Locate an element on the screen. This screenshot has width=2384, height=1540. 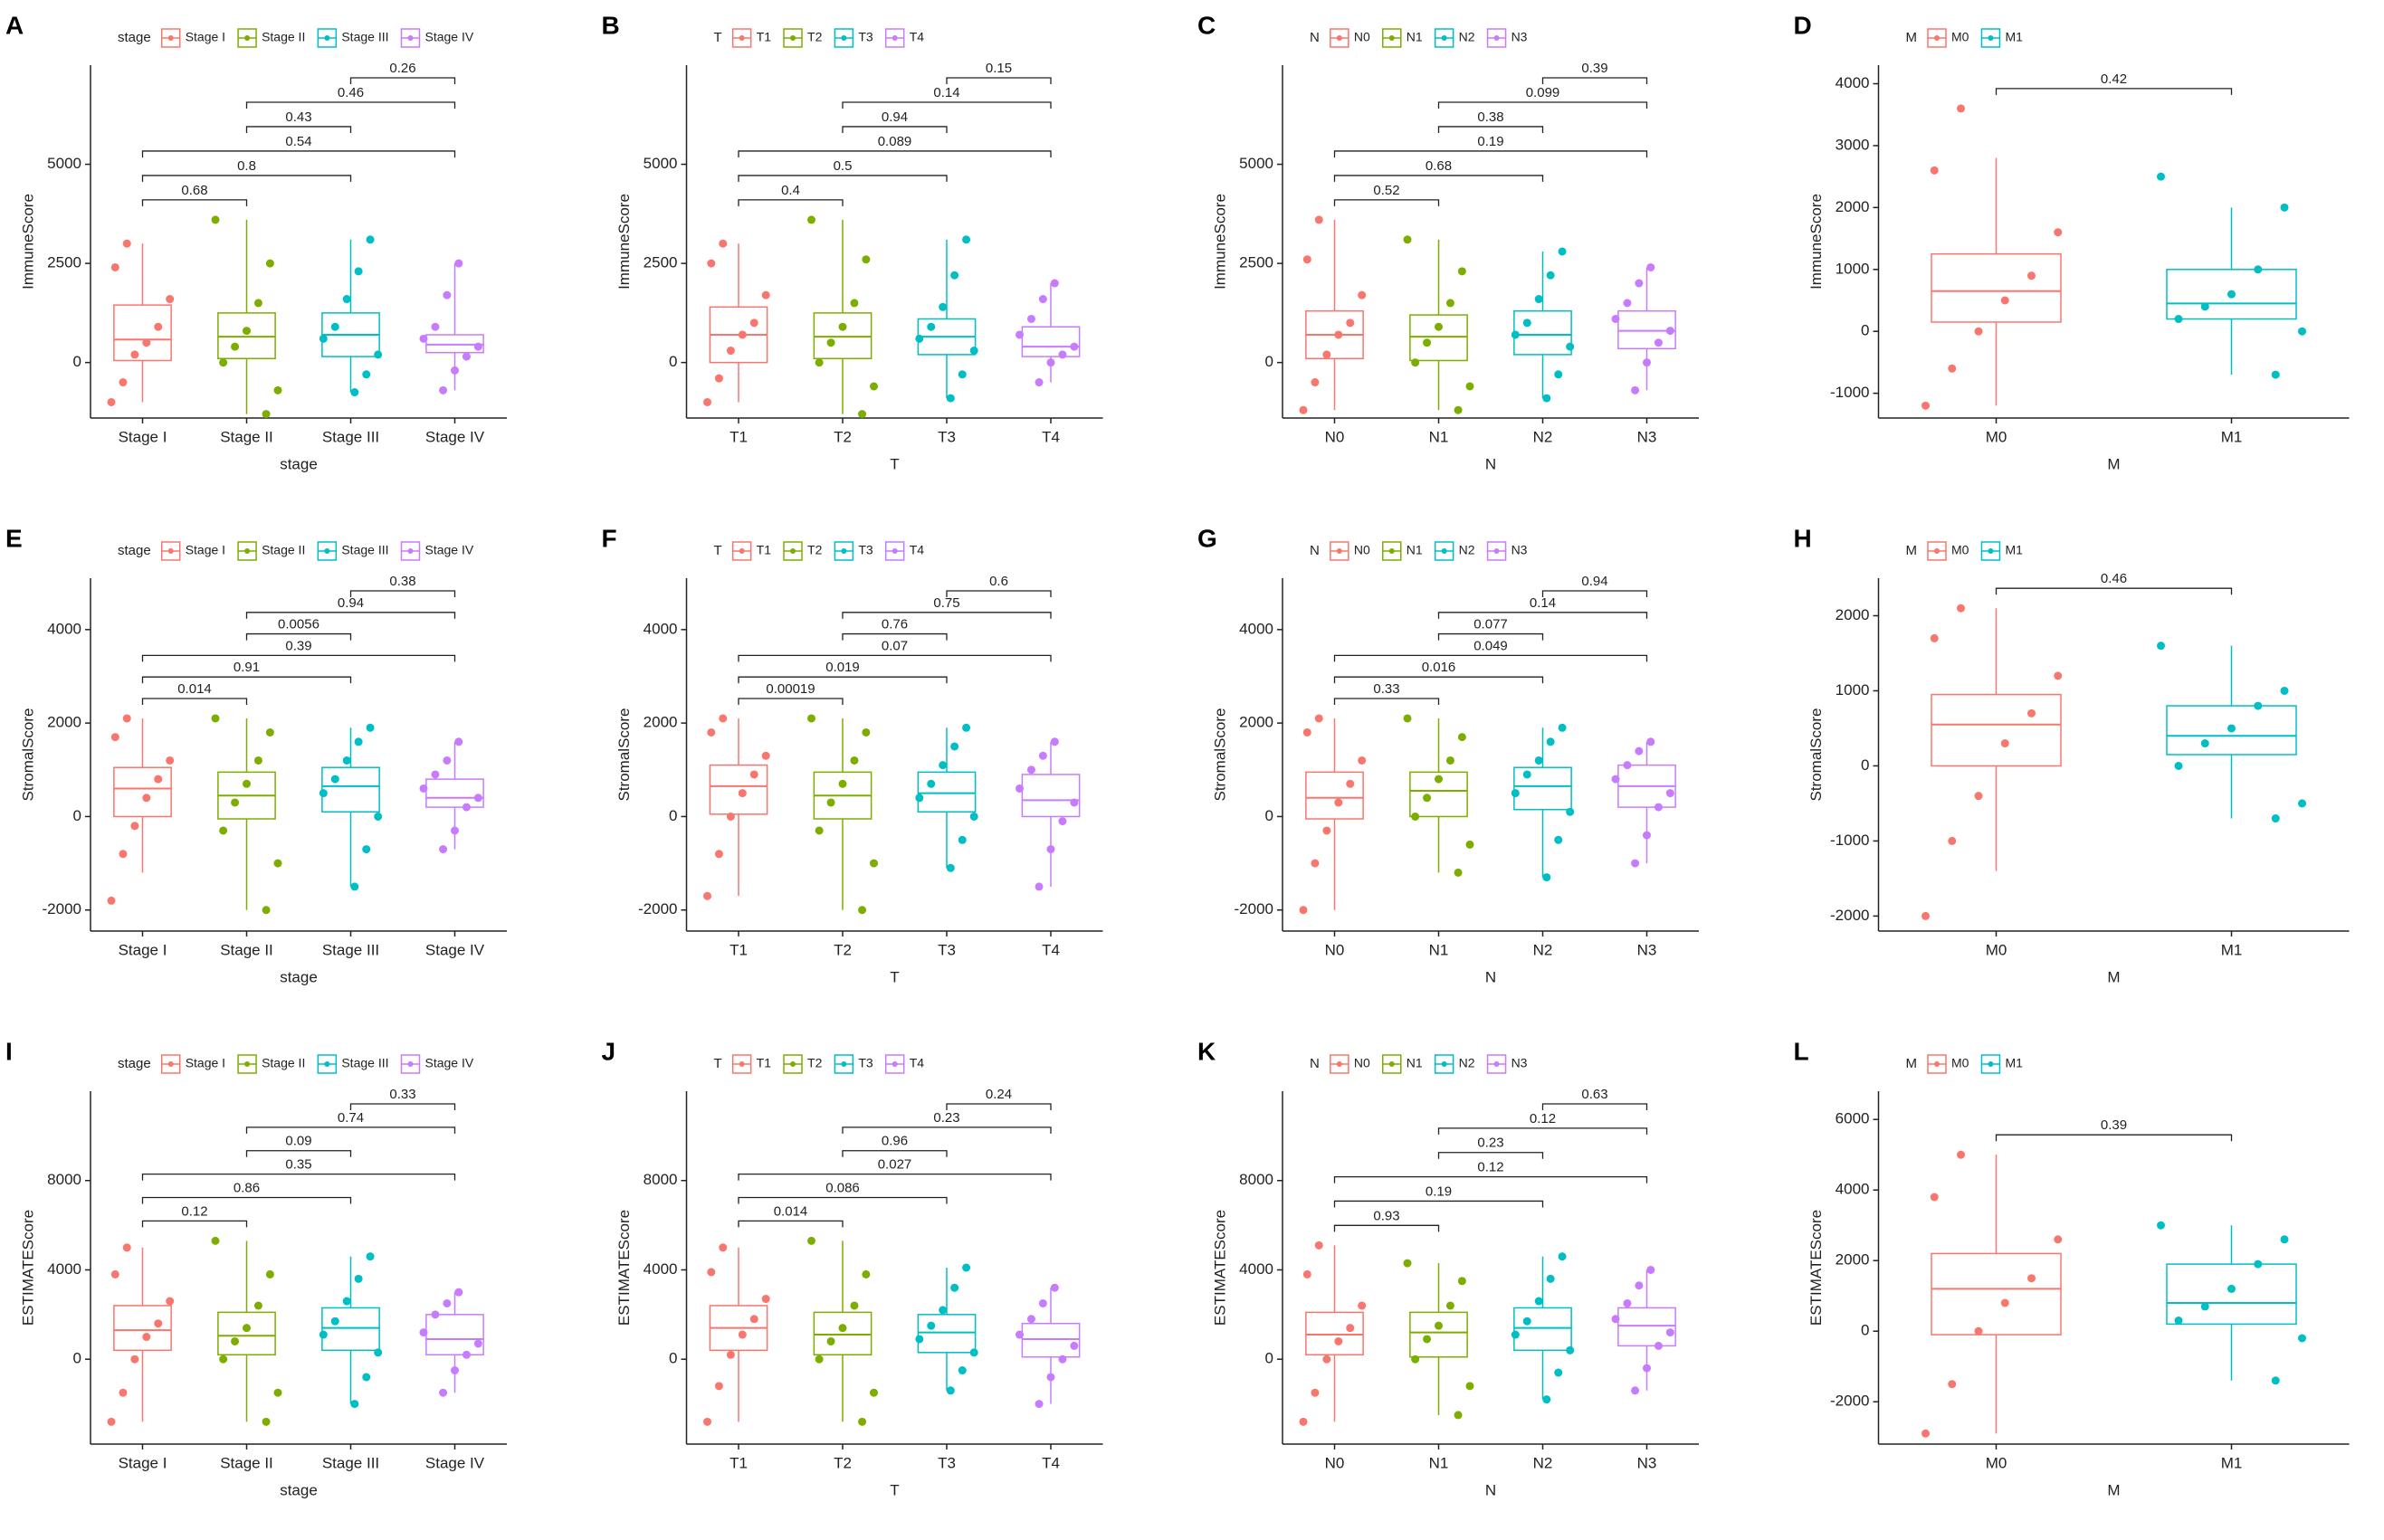
p-value: 0.33 is located at coordinates (402, 1095).